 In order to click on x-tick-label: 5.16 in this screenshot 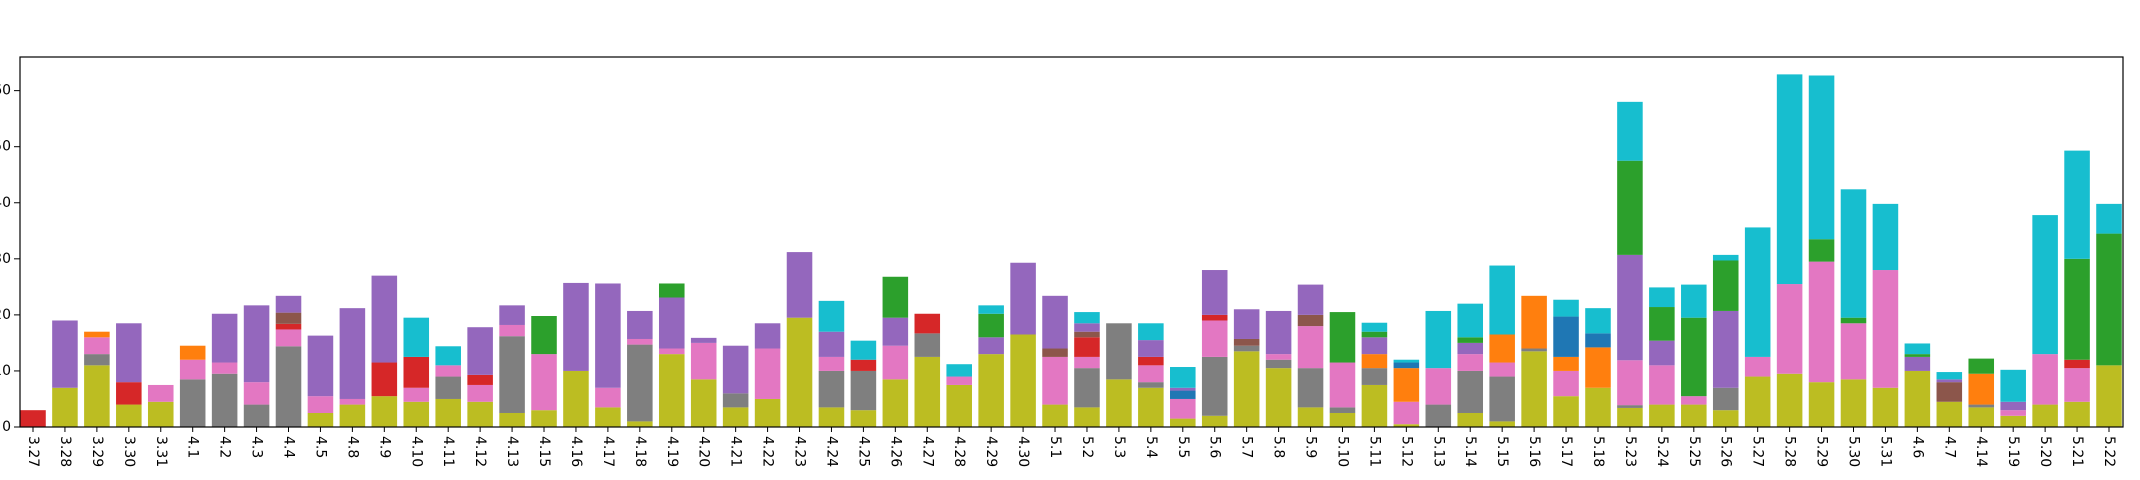, I will do `click(1534, 451)`.